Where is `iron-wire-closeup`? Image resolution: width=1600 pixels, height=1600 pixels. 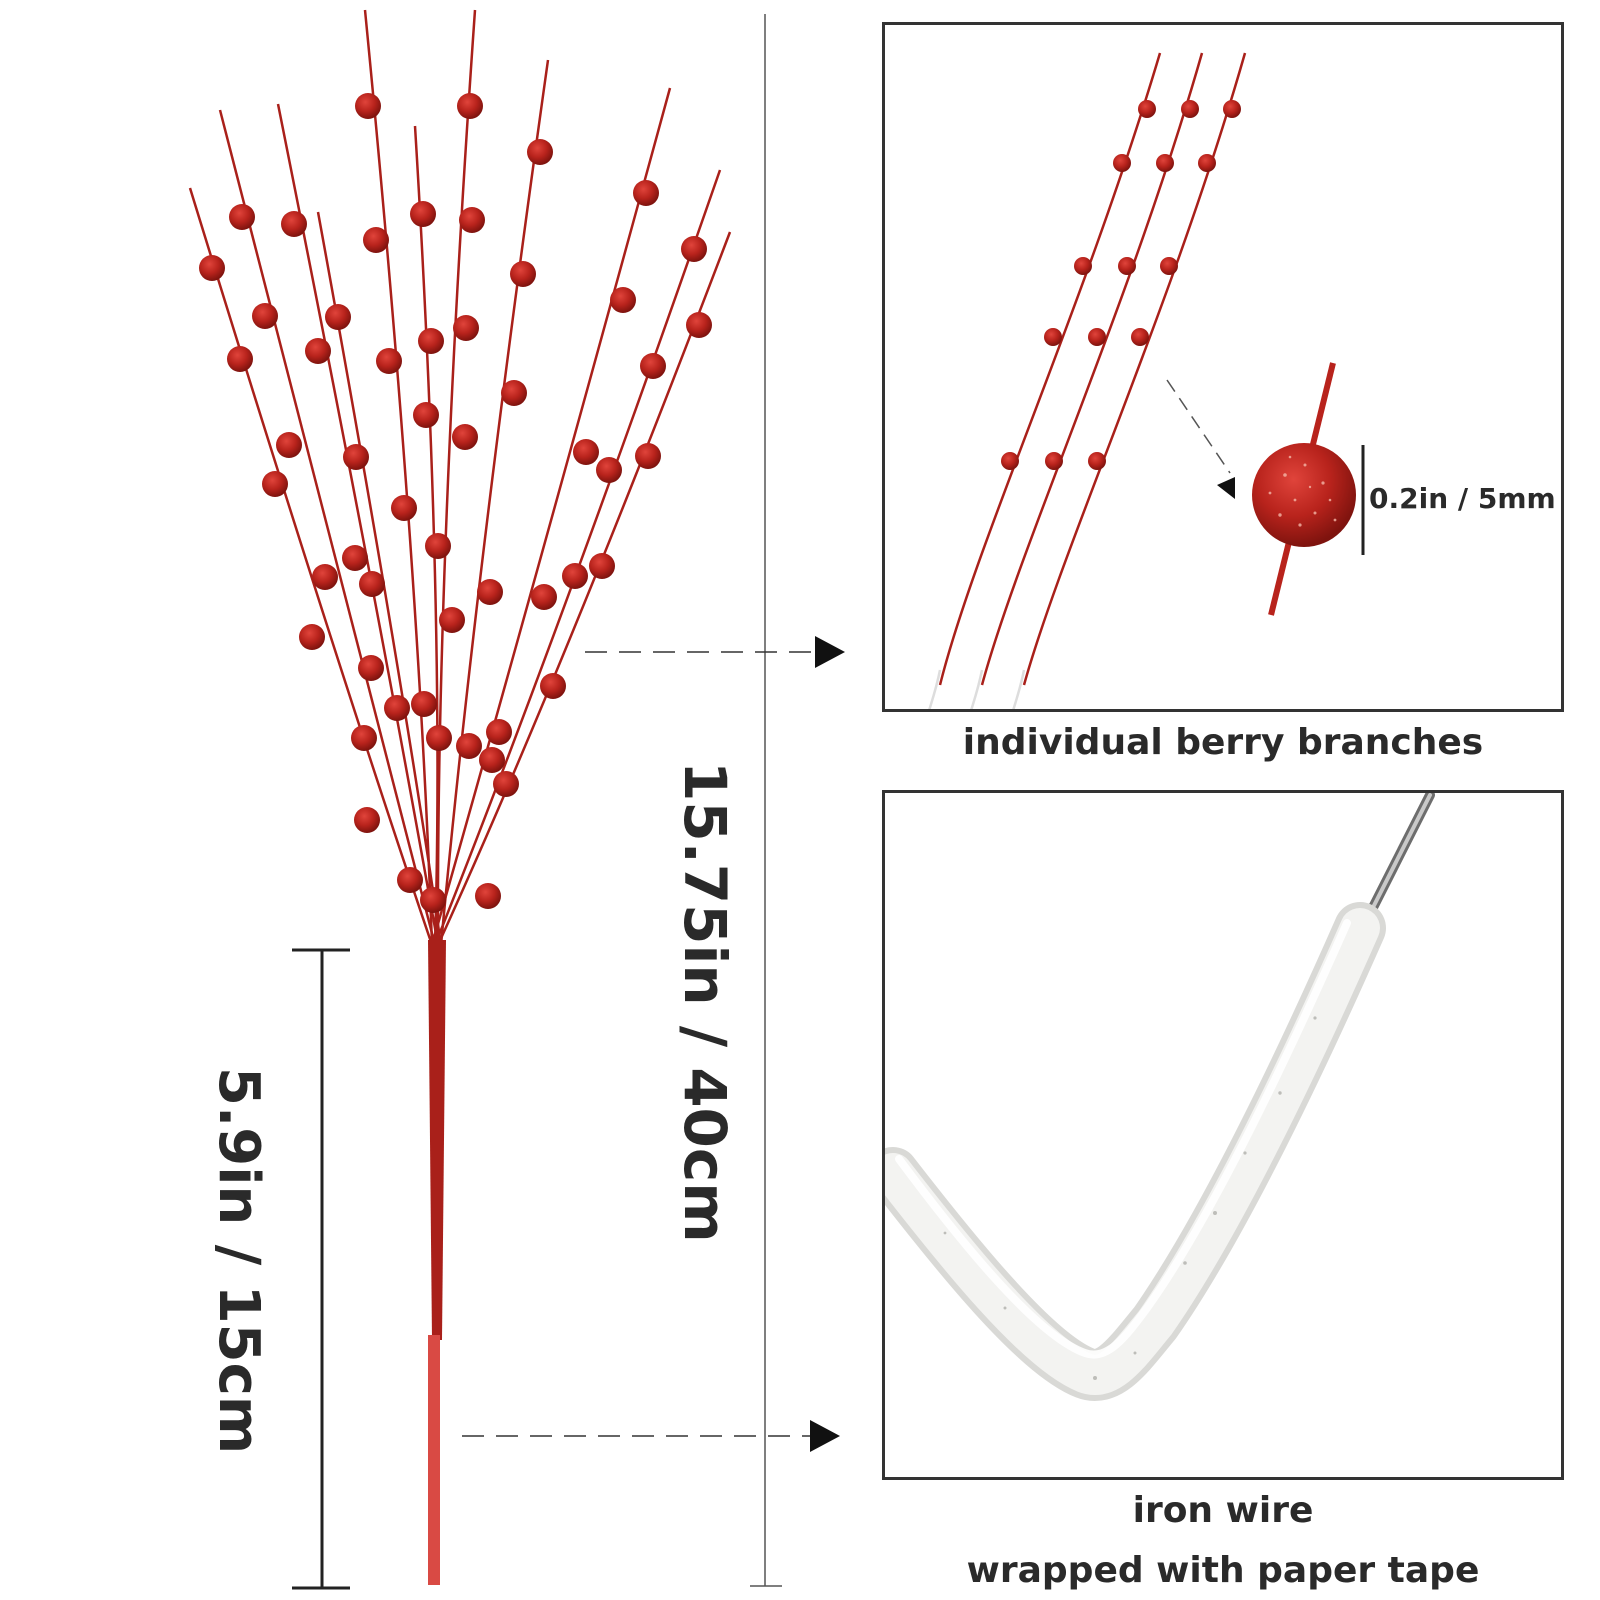 iron-wire-closeup is located at coordinates (1160, 1097).